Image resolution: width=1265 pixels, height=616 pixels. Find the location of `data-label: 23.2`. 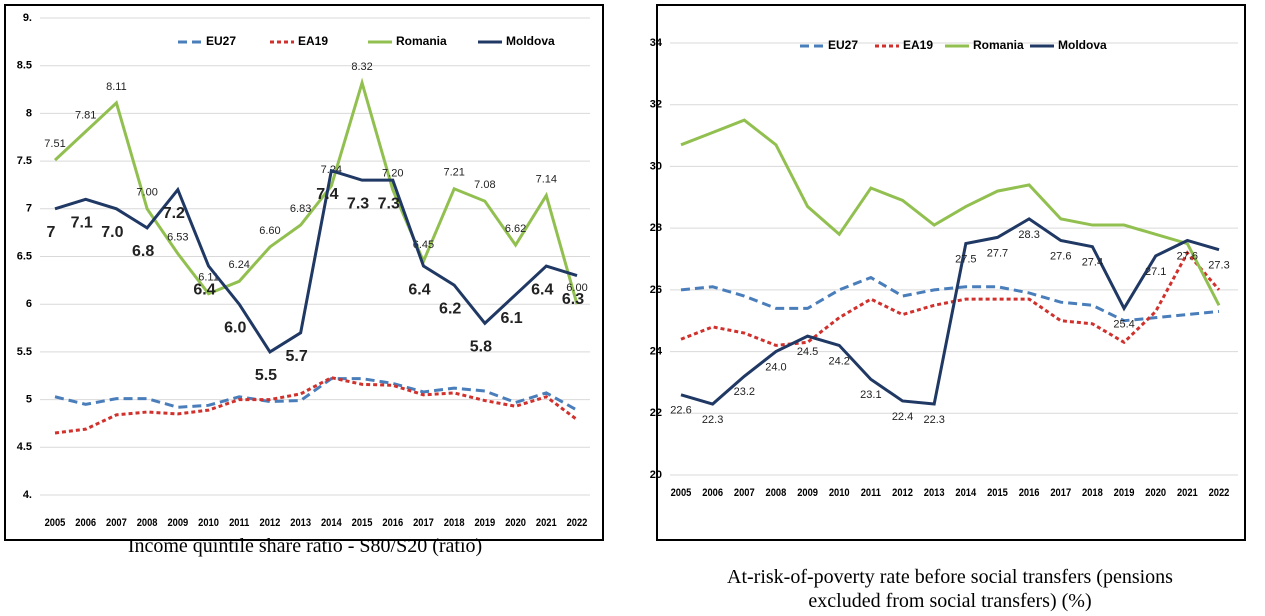

data-label: 23.2 is located at coordinates (744, 392).